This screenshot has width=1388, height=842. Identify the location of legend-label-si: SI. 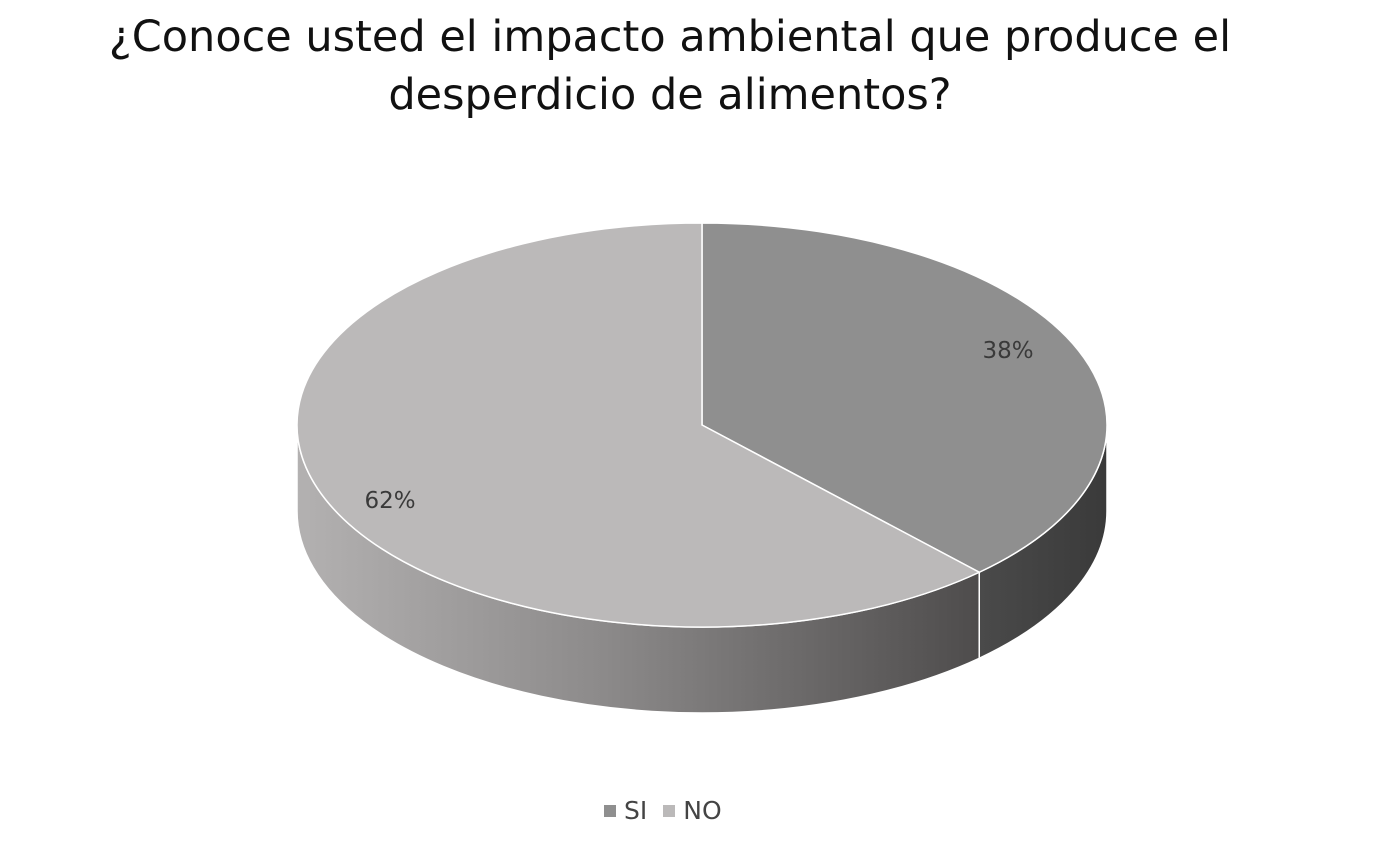
(636, 810).